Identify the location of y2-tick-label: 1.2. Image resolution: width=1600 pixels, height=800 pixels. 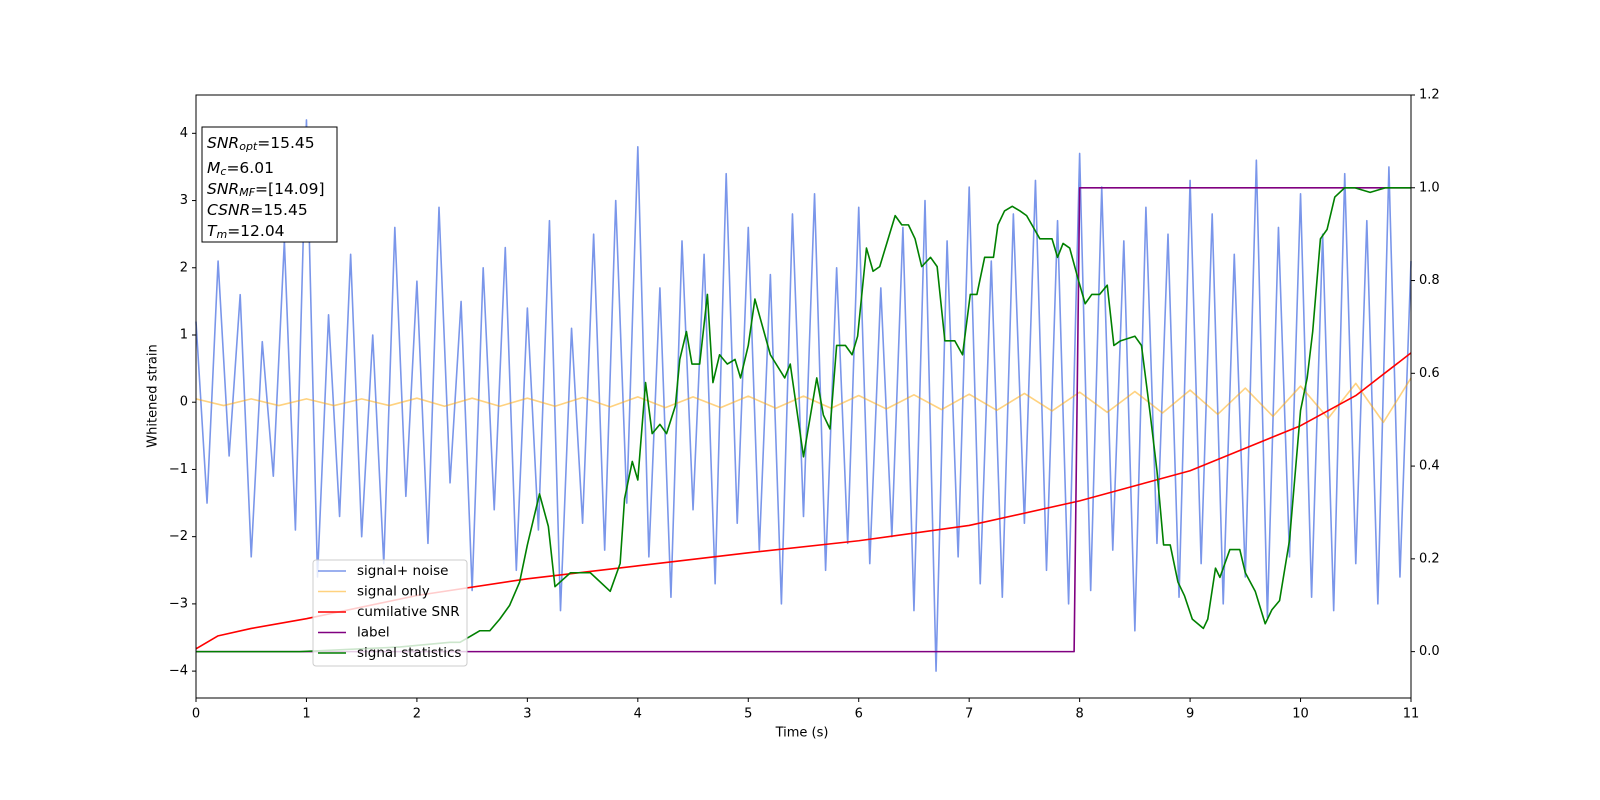
(1429, 95).